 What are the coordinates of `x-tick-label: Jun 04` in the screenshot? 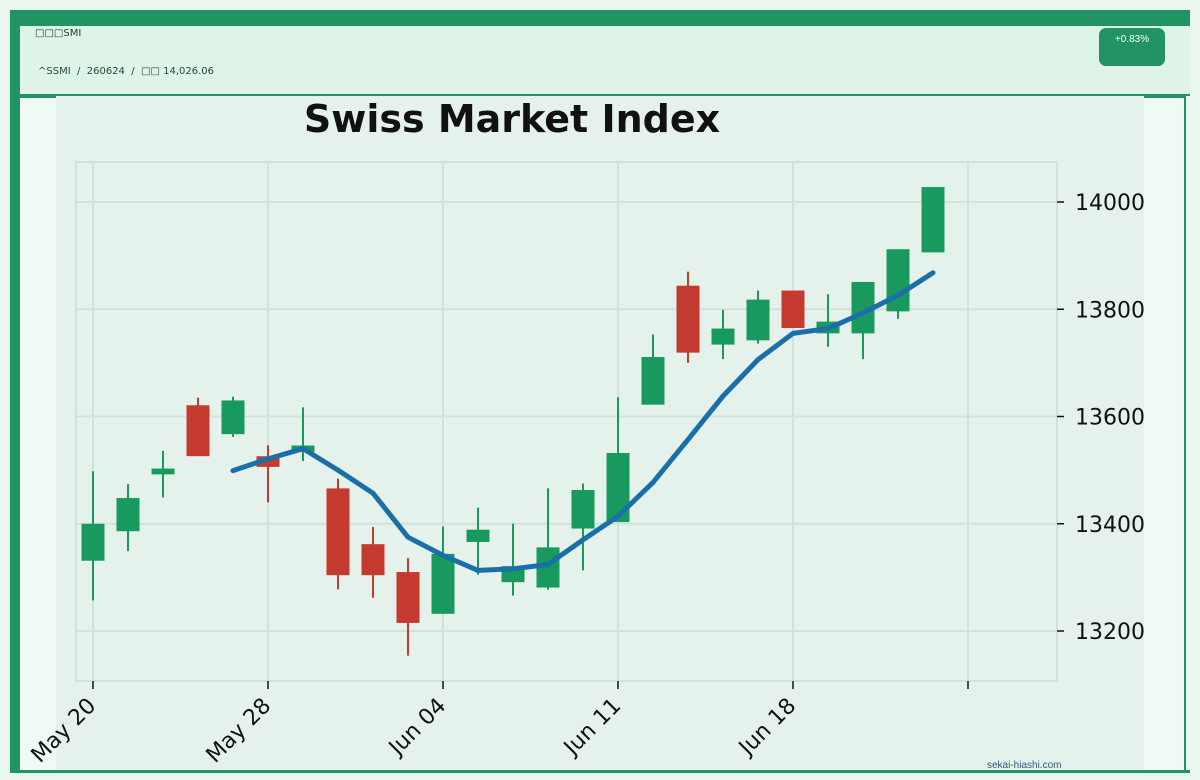 It's located at (417, 728).